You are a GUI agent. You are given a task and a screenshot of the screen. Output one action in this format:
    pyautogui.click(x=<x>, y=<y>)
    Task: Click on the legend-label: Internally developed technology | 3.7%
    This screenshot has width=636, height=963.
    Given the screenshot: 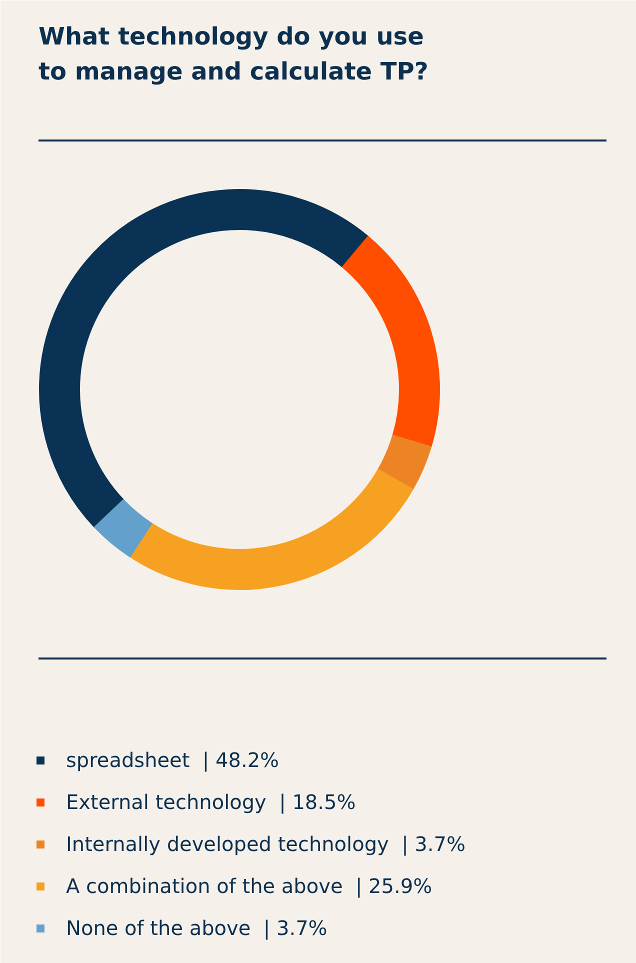 What is the action you would take?
    pyautogui.click(x=266, y=844)
    